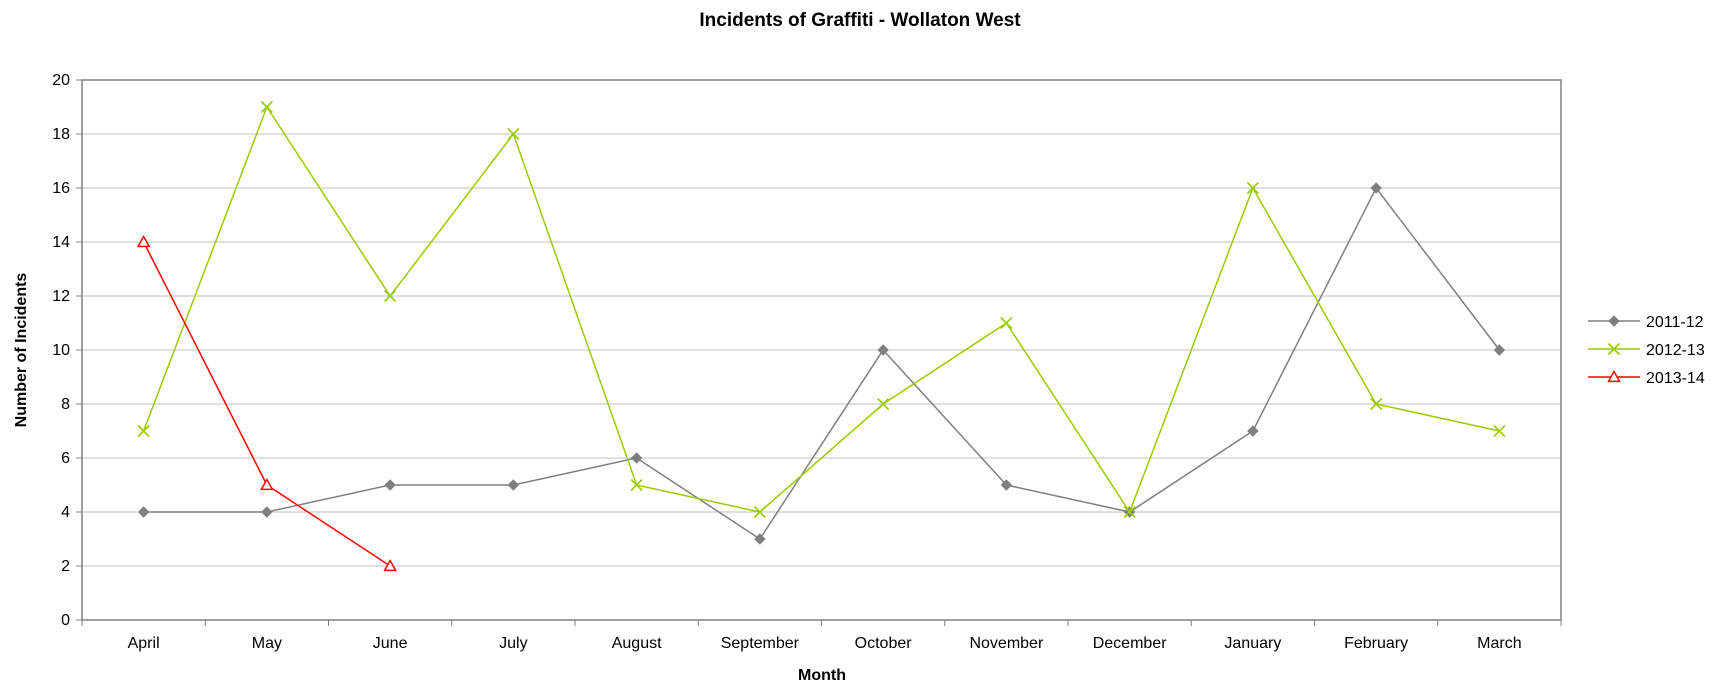  What do you see at coordinates (144, 643) in the screenshot?
I see `x-tick-label: April` at bounding box center [144, 643].